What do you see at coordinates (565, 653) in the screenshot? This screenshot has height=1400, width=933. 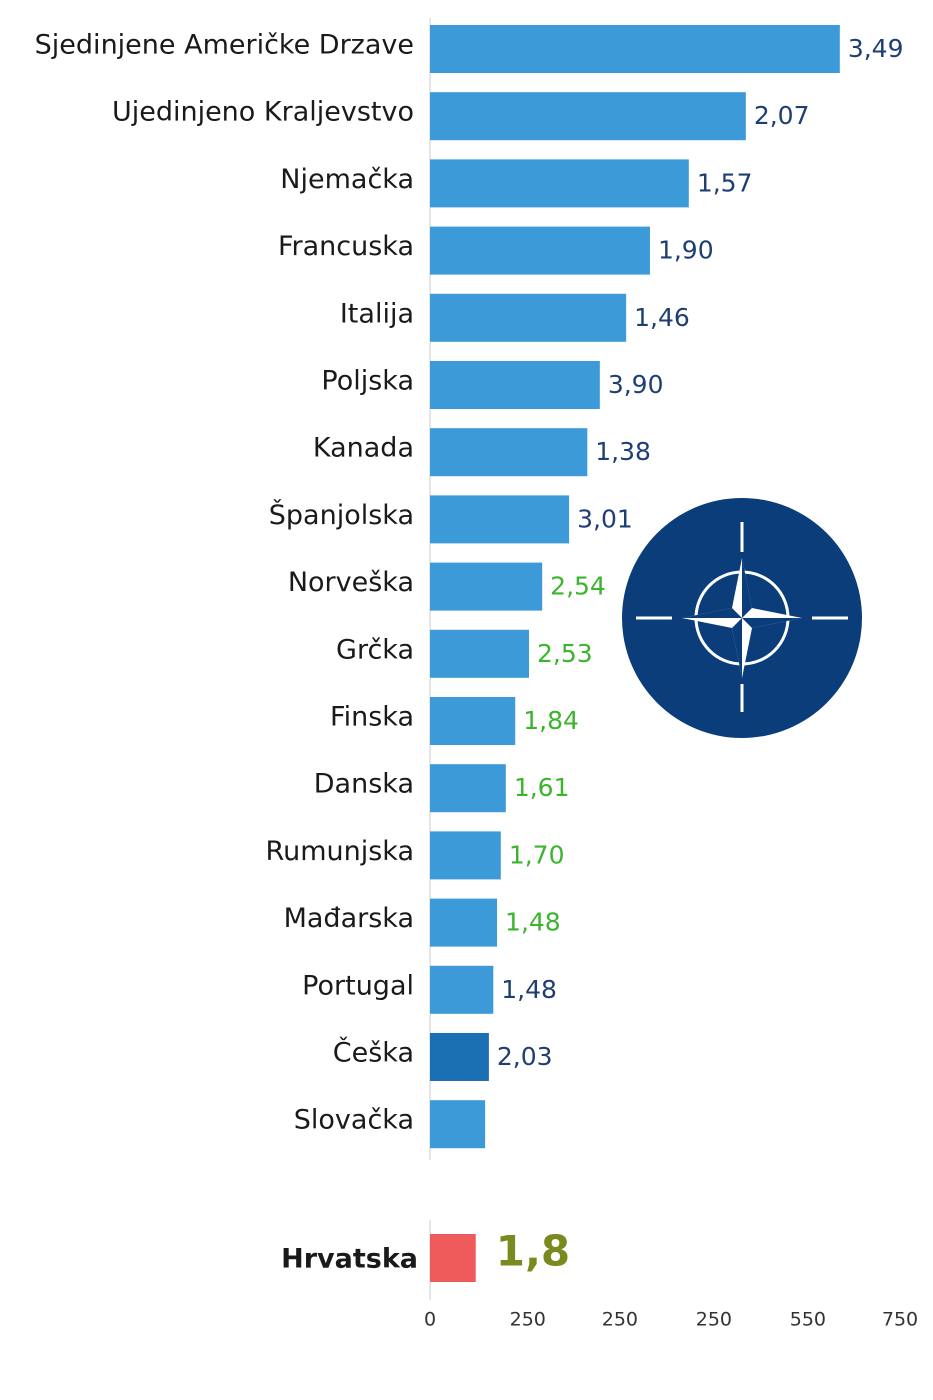 I see `value-label: 2,53` at bounding box center [565, 653].